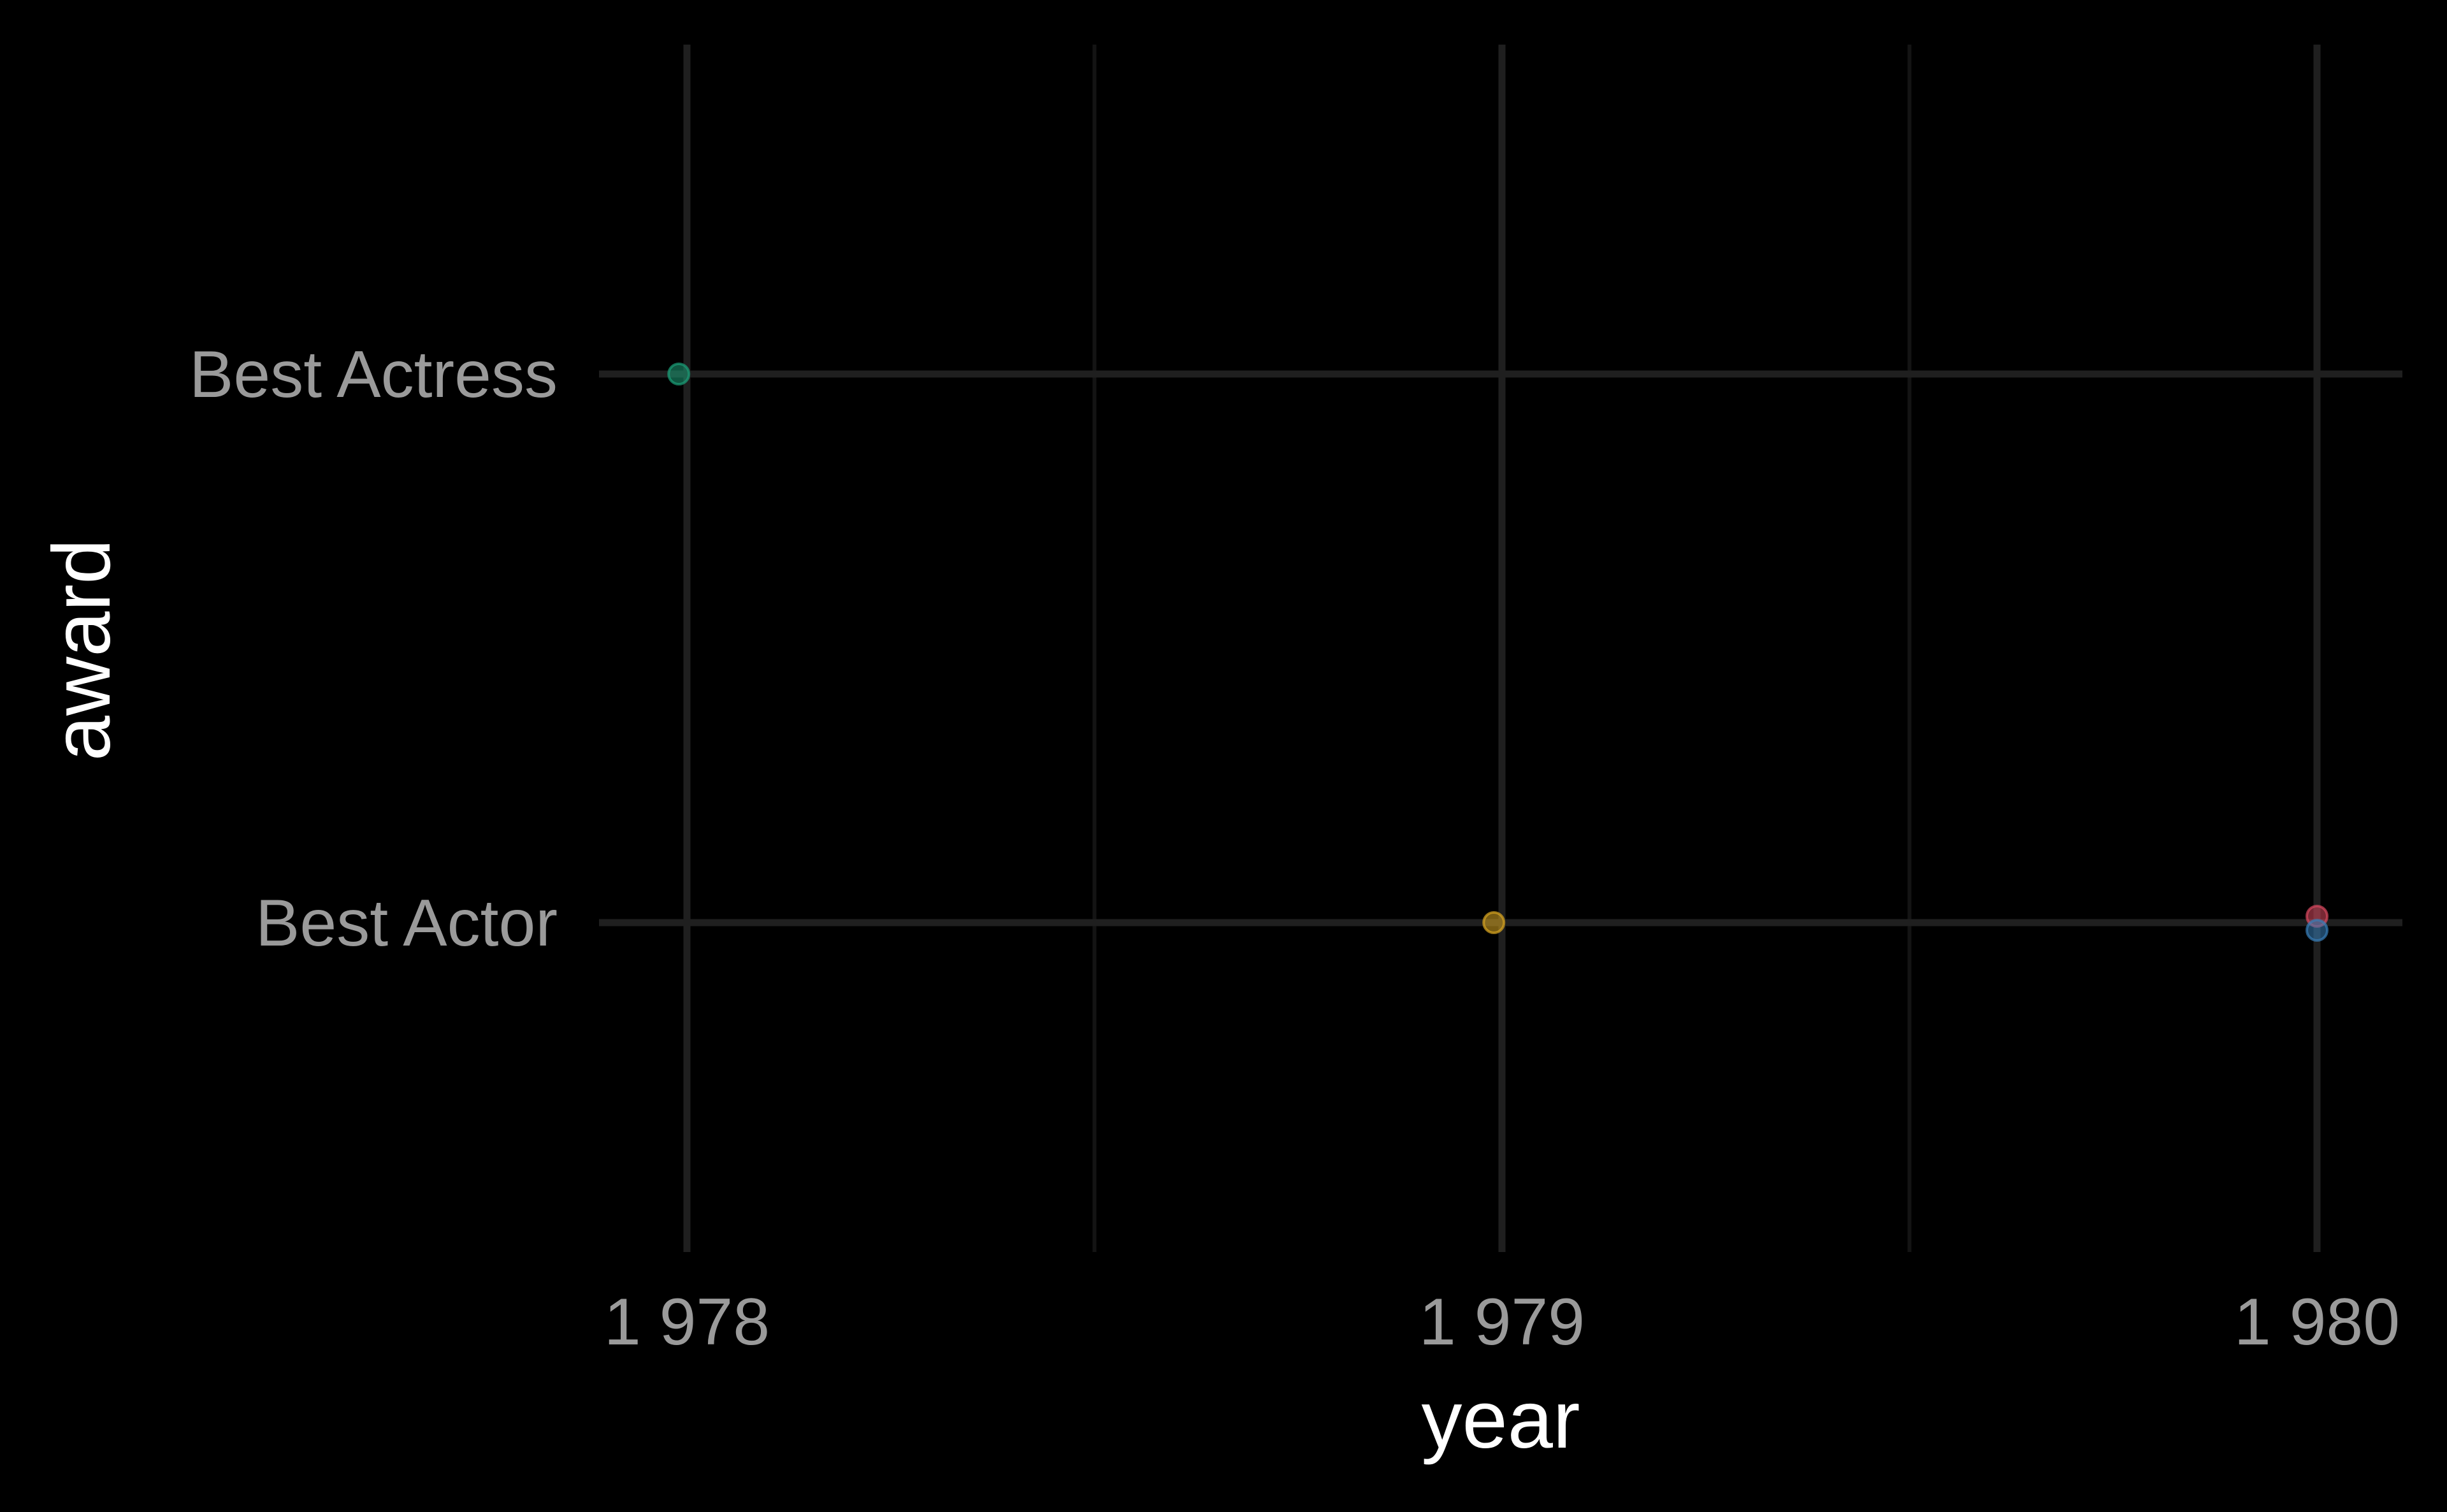 This screenshot has height=1512, width=2447. Describe the element at coordinates (81, 650) in the screenshot. I see `y-axis-title: award` at that location.